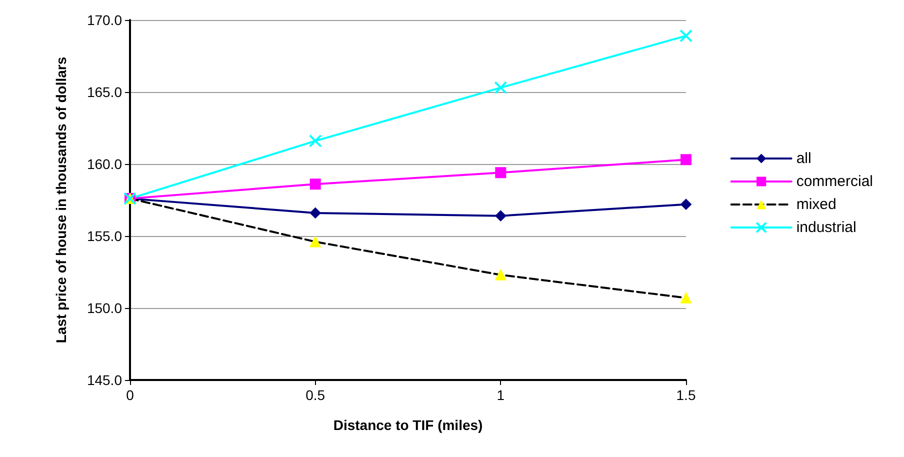  Describe the element at coordinates (104, 236) in the screenshot. I see `y-tick-label: 155.0` at that location.